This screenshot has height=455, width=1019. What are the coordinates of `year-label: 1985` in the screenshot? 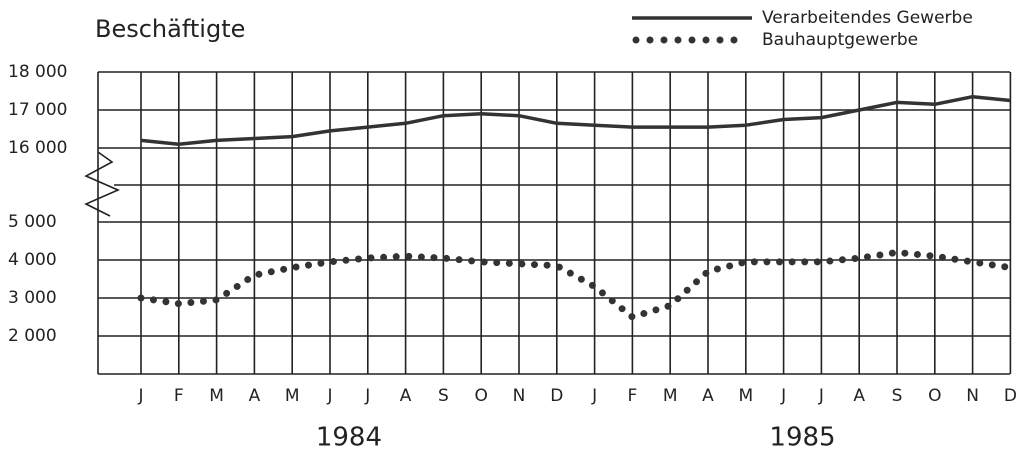 It's located at (802, 438).